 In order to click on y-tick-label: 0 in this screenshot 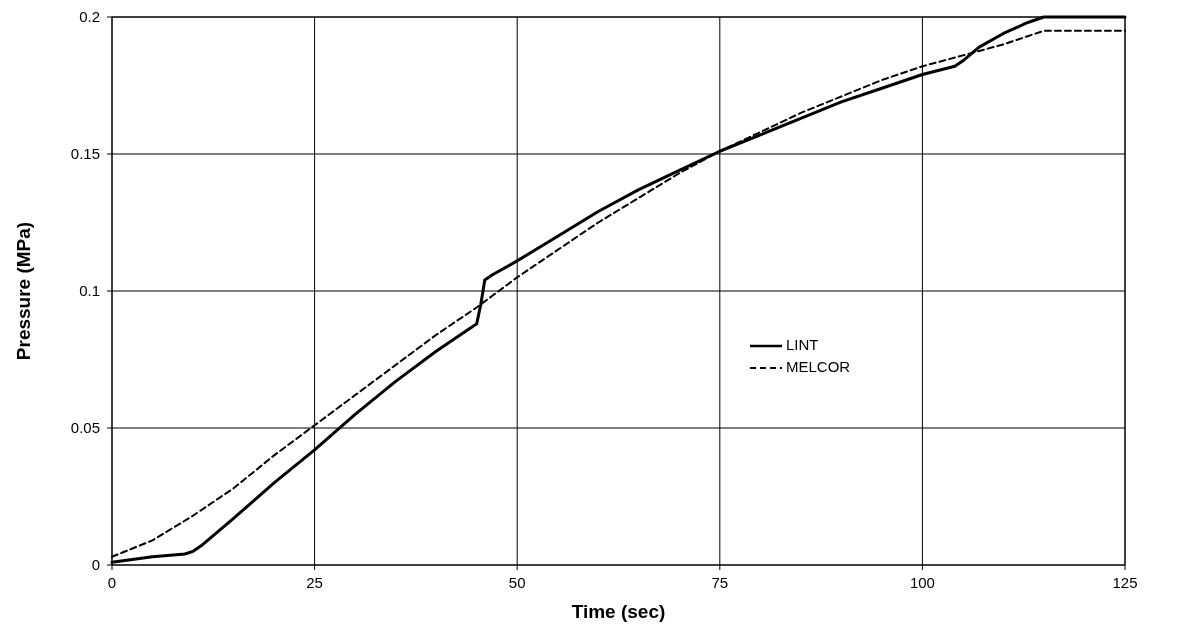, I will do `click(95, 564)`.